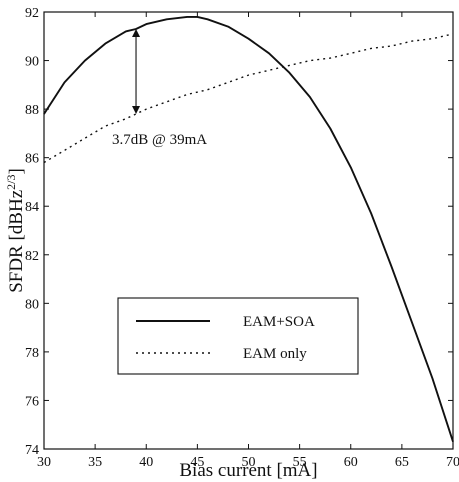 This screenshot has width=459, height=482. What do you see at coordinates (95, 462) in the screenshot?
I see `x-tick-label: 35` at bounding box center [95, 462].